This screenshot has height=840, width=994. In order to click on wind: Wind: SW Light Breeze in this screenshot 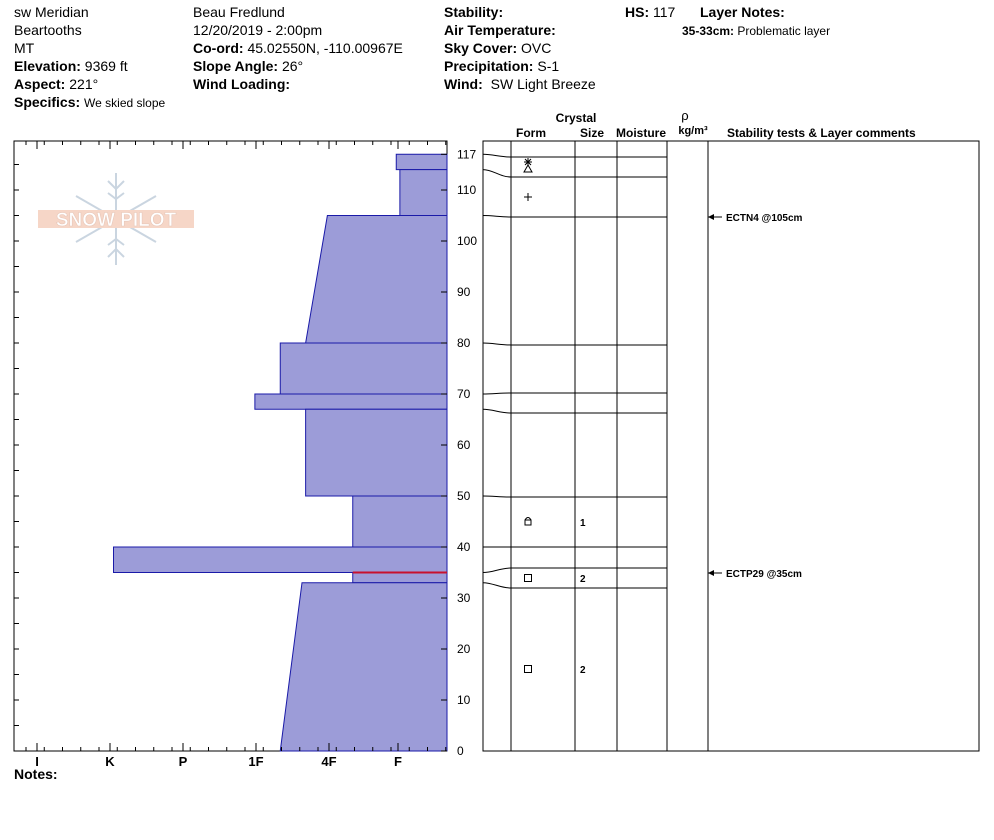, I will do `click(520, 84)`.